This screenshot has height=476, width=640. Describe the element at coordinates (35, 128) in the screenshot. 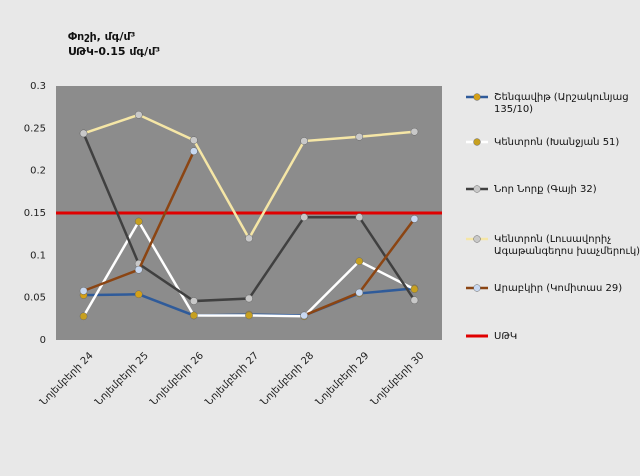

I see `y-tick-label: 0.25` at that location.